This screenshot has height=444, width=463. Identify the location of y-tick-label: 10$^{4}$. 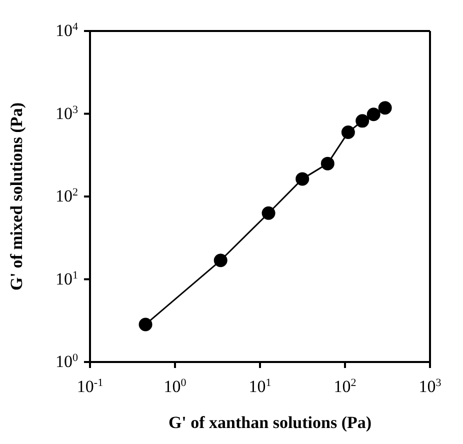
(67, 30).